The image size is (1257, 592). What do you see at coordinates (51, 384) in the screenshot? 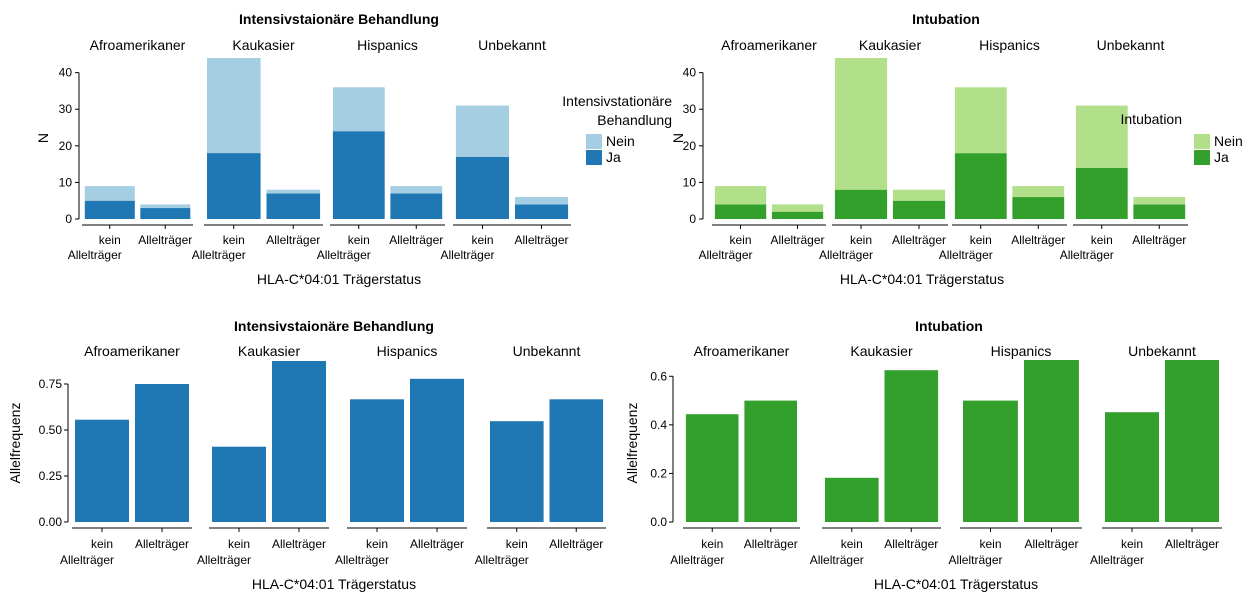
I see `y-tick-label: 0.75` at bounding box center [51, 384].